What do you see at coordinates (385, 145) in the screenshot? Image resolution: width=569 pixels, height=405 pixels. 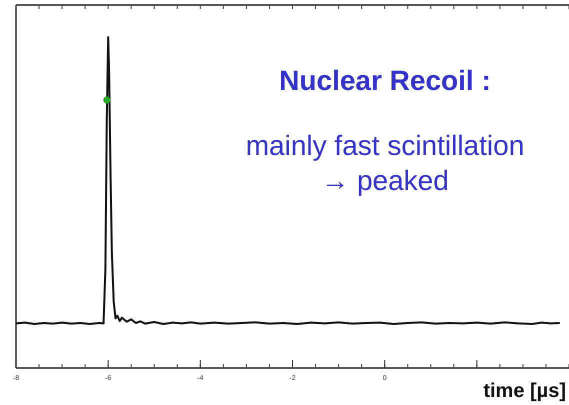 I see `annotation: mainly fast scintillation` at bounding box center [385, 145].